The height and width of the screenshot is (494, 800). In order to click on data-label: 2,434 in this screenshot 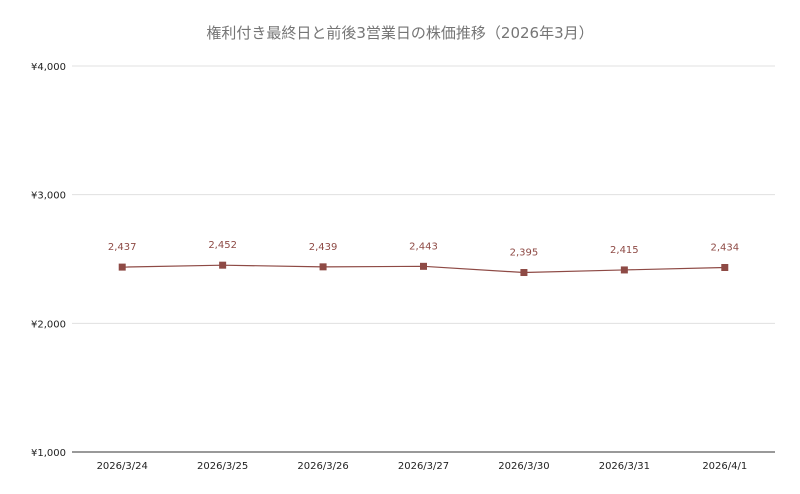, I will do `click(724, 247)`.